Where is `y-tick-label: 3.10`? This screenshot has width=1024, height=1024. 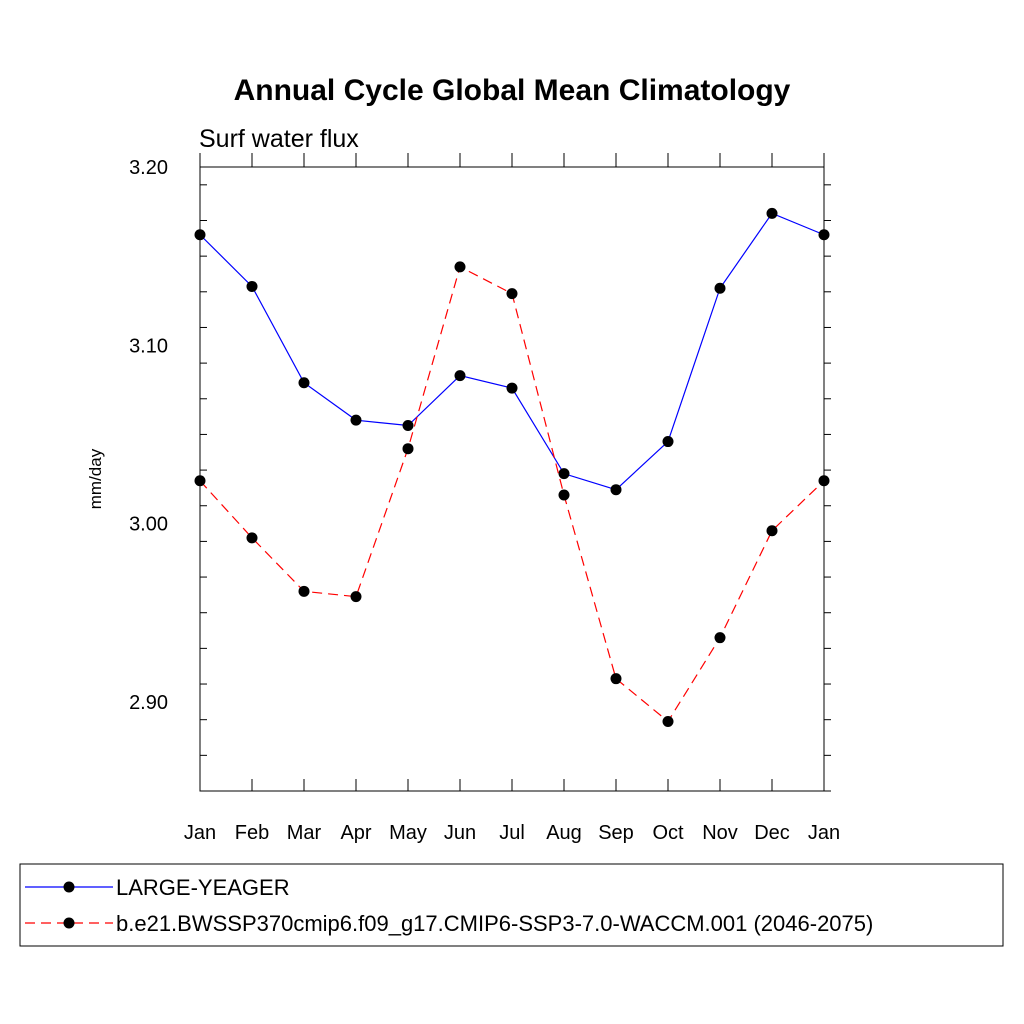 y-tick-label: 3.10 is located at coordinates (148, 346).